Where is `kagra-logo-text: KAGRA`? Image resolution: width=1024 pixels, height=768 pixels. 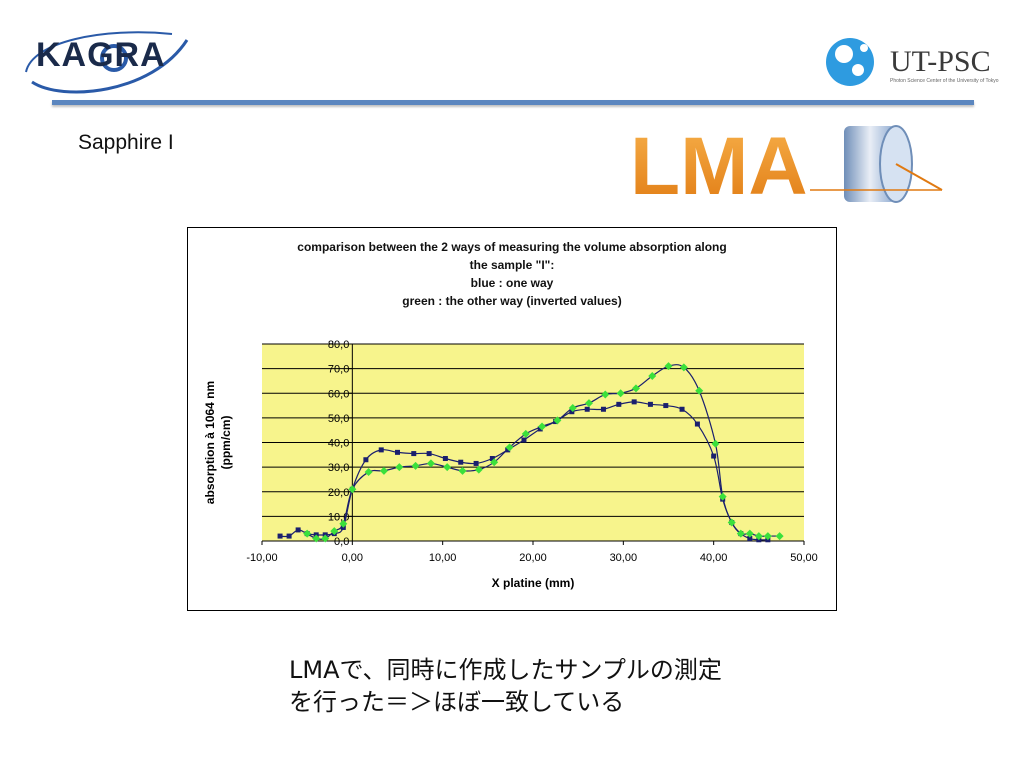
kagra-logo-text: KAGRA is located at coordinates (101, 55).